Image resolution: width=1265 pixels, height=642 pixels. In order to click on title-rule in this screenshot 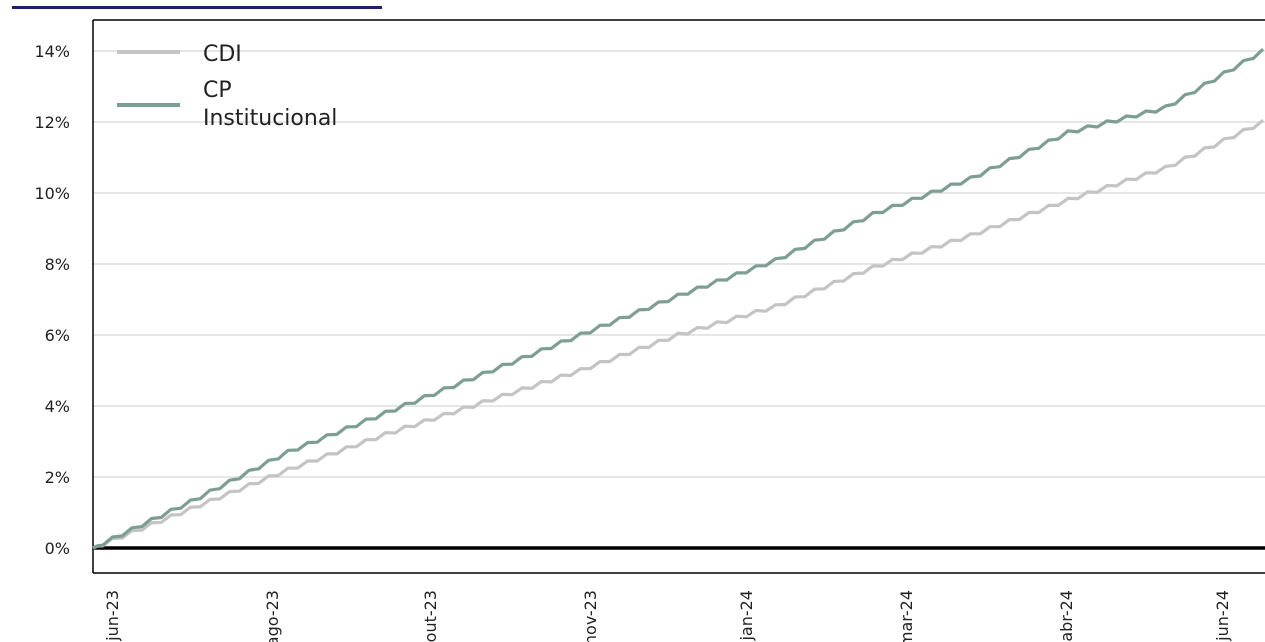, I will do `click(197, 7)`.